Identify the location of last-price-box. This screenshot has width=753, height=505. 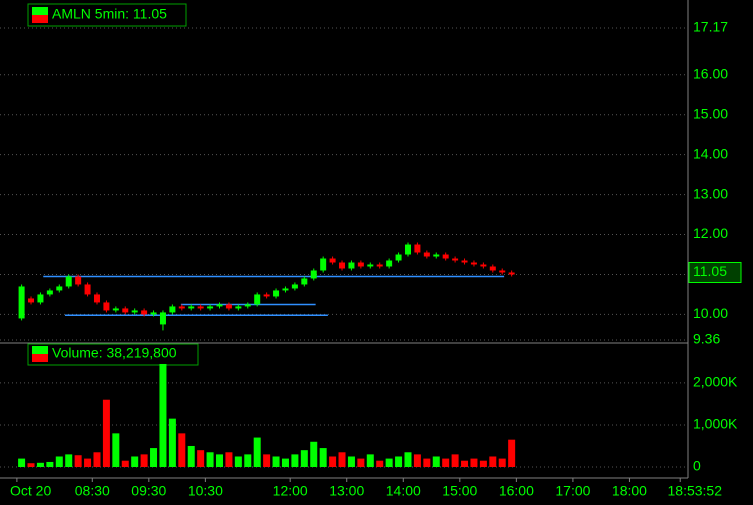
(715, 272).